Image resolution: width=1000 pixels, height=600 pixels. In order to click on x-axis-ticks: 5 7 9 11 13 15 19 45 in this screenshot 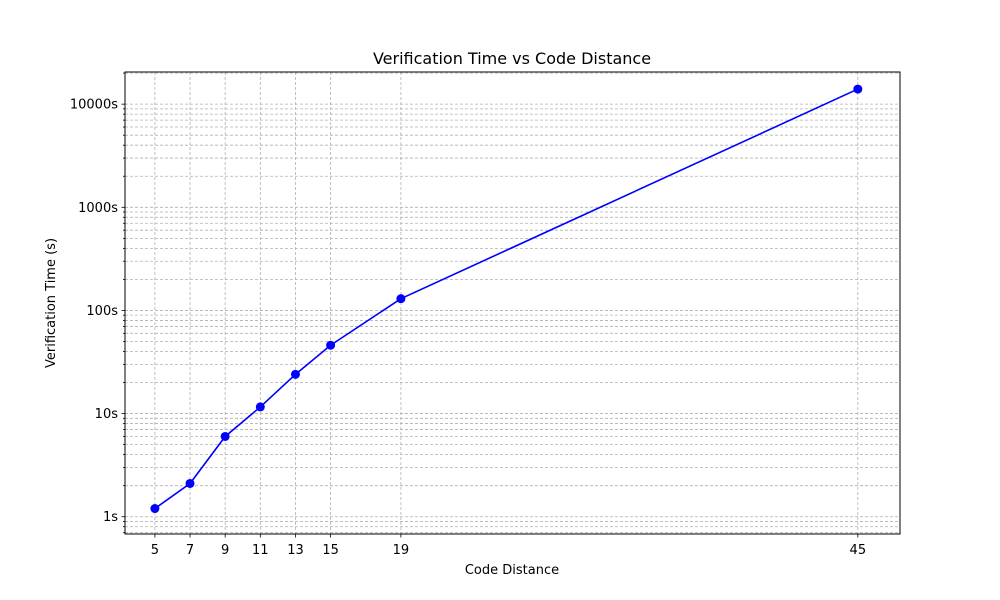, I will do `click(508, 546)`.